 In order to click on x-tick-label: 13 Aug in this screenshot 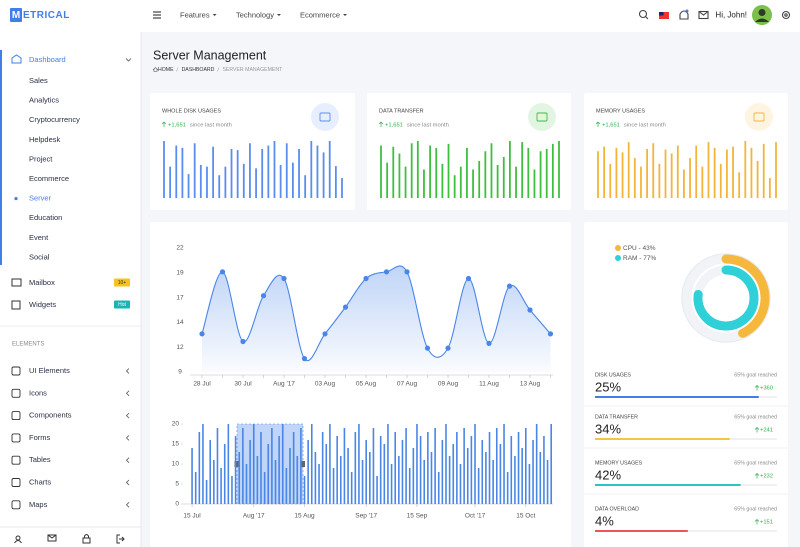, I will do `click(530, 384)`.